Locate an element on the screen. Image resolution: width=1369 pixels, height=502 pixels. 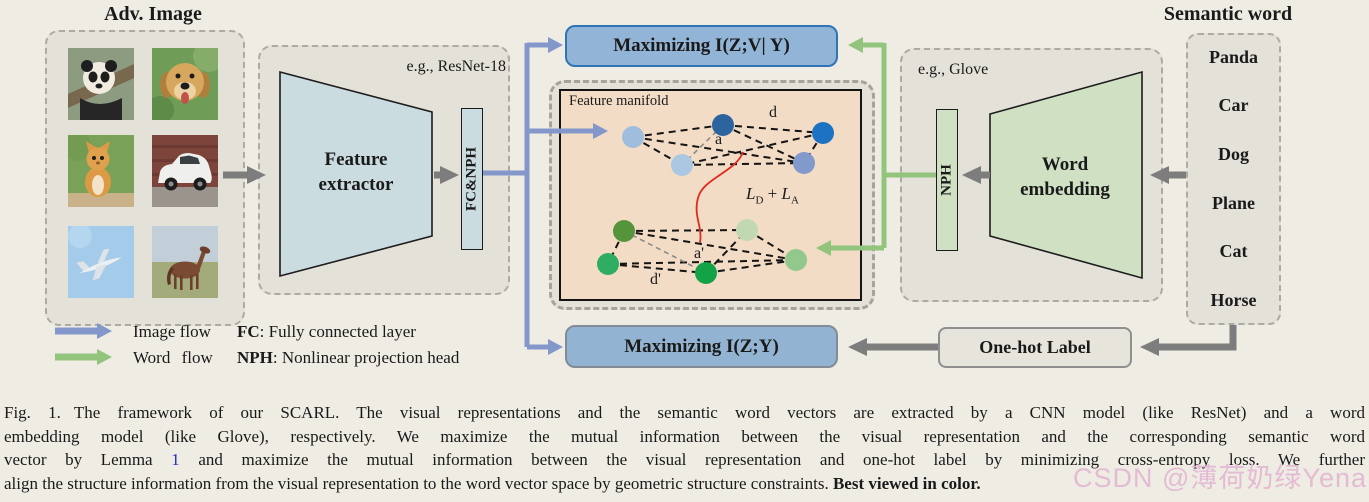
legend-fc-definition: FC: Fully connected layer is located at coordinates (326, 332).